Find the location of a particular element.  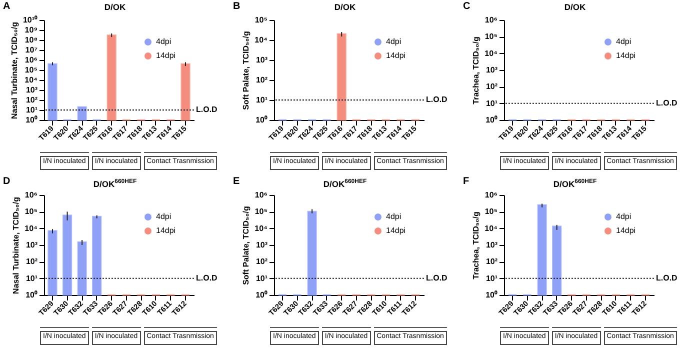

text: D is located at coordinates (6, 182).